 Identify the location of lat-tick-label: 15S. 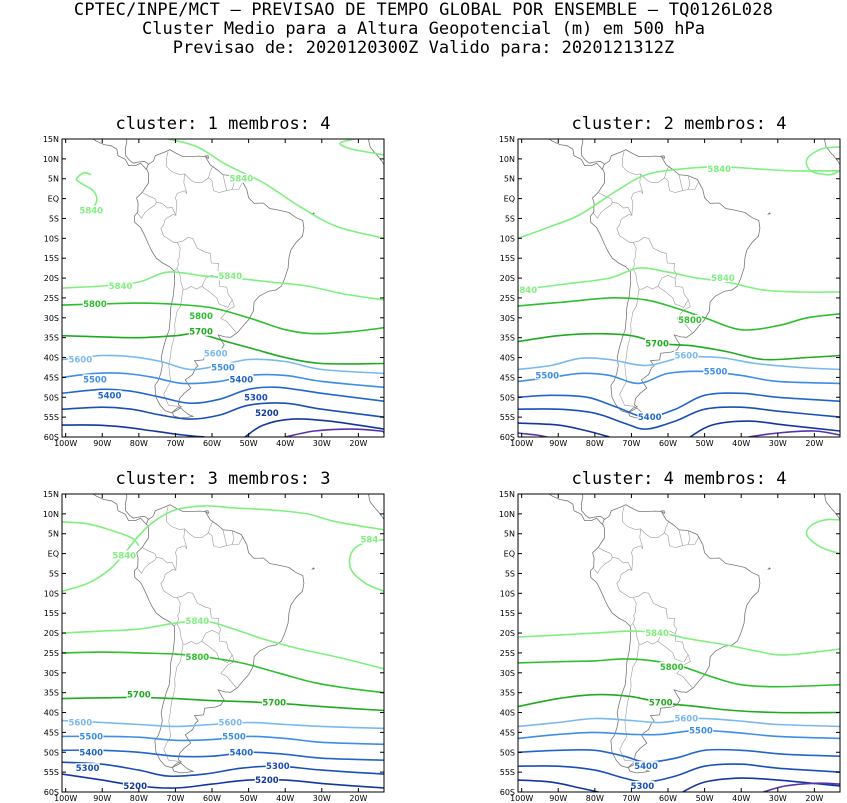
(507, 613).